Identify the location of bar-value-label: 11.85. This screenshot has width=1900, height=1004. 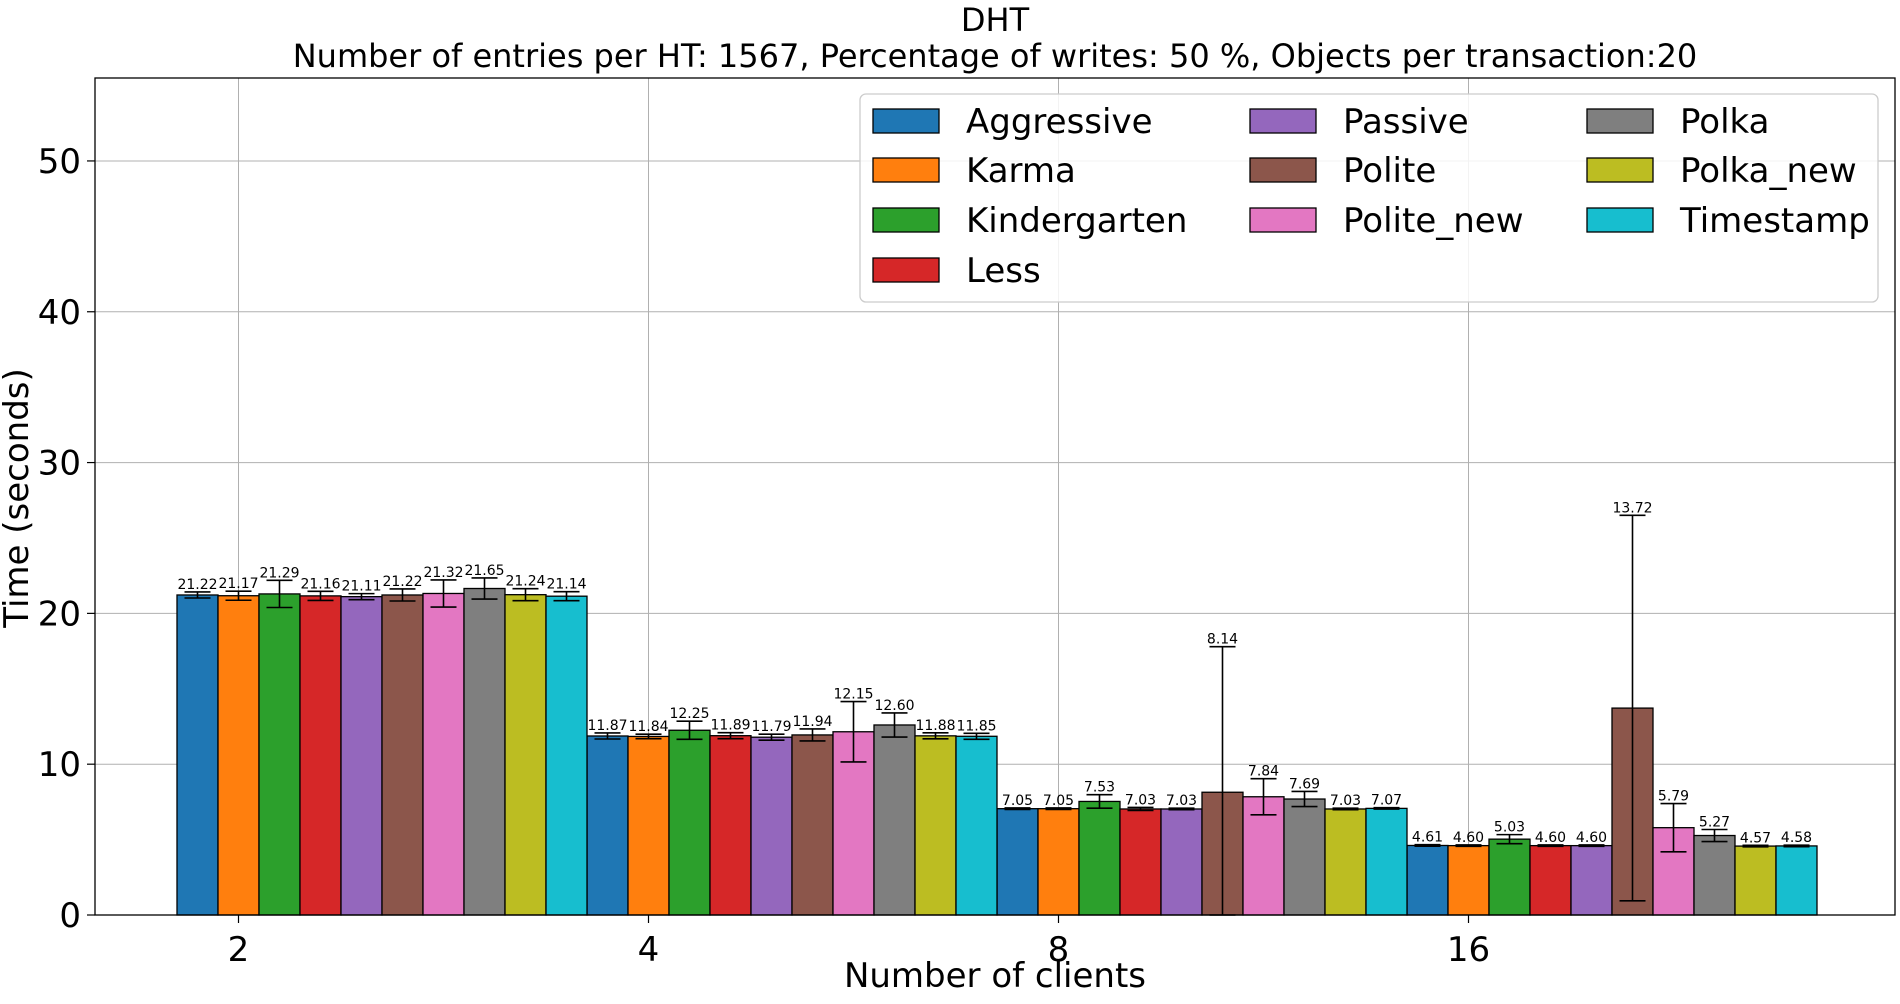
(976, 726).